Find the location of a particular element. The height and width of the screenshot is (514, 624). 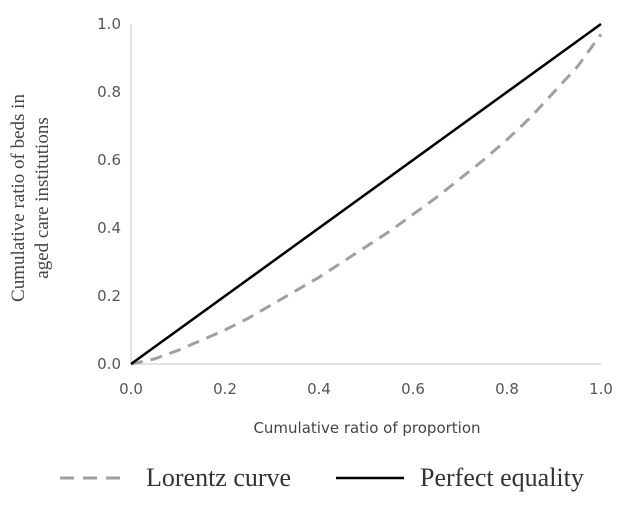

y-axis-label-line-1: Cumulative ratio of beds in is located at coordinates (18, 198).